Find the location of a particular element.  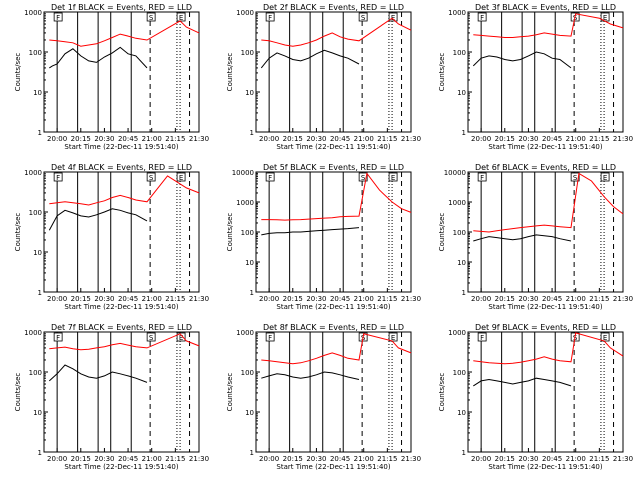

x-tick-label: 21:15 is located at coordinates (387, 299).